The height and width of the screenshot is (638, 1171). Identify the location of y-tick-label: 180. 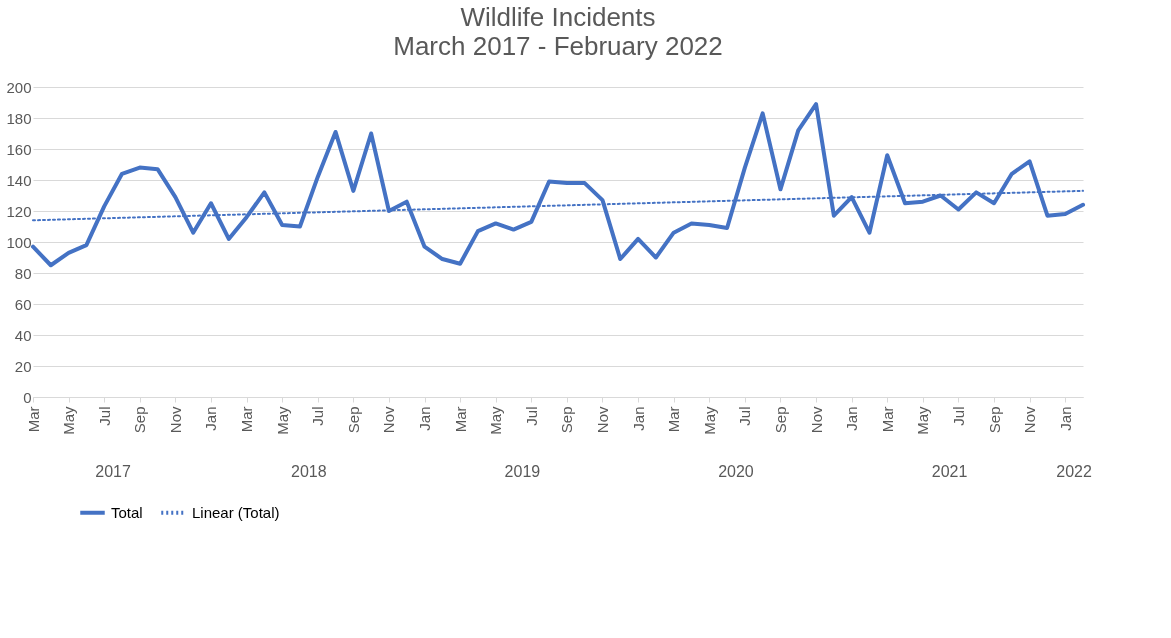
(19, 118).